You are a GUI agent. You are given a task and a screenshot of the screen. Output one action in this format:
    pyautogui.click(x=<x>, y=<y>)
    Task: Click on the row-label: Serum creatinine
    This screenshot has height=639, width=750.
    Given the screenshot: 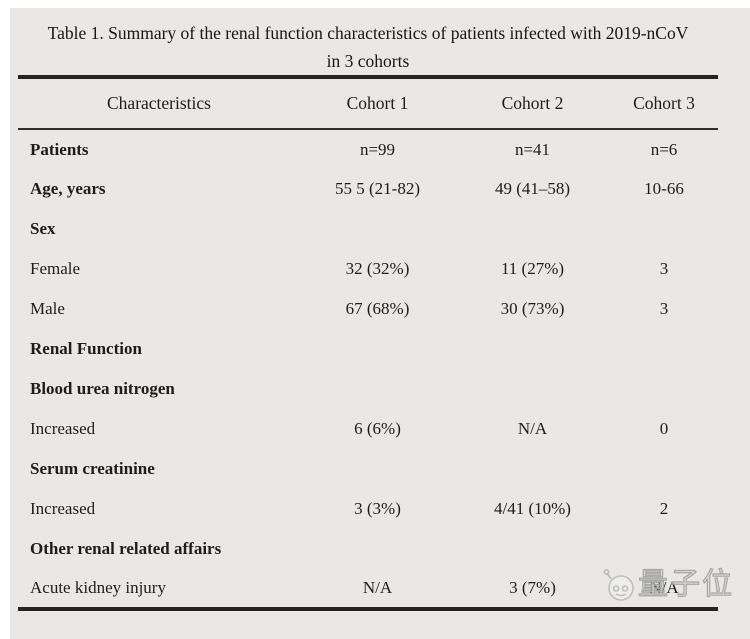 What is the action you would take?
    pyautogui.click(x=92, y=468)
    